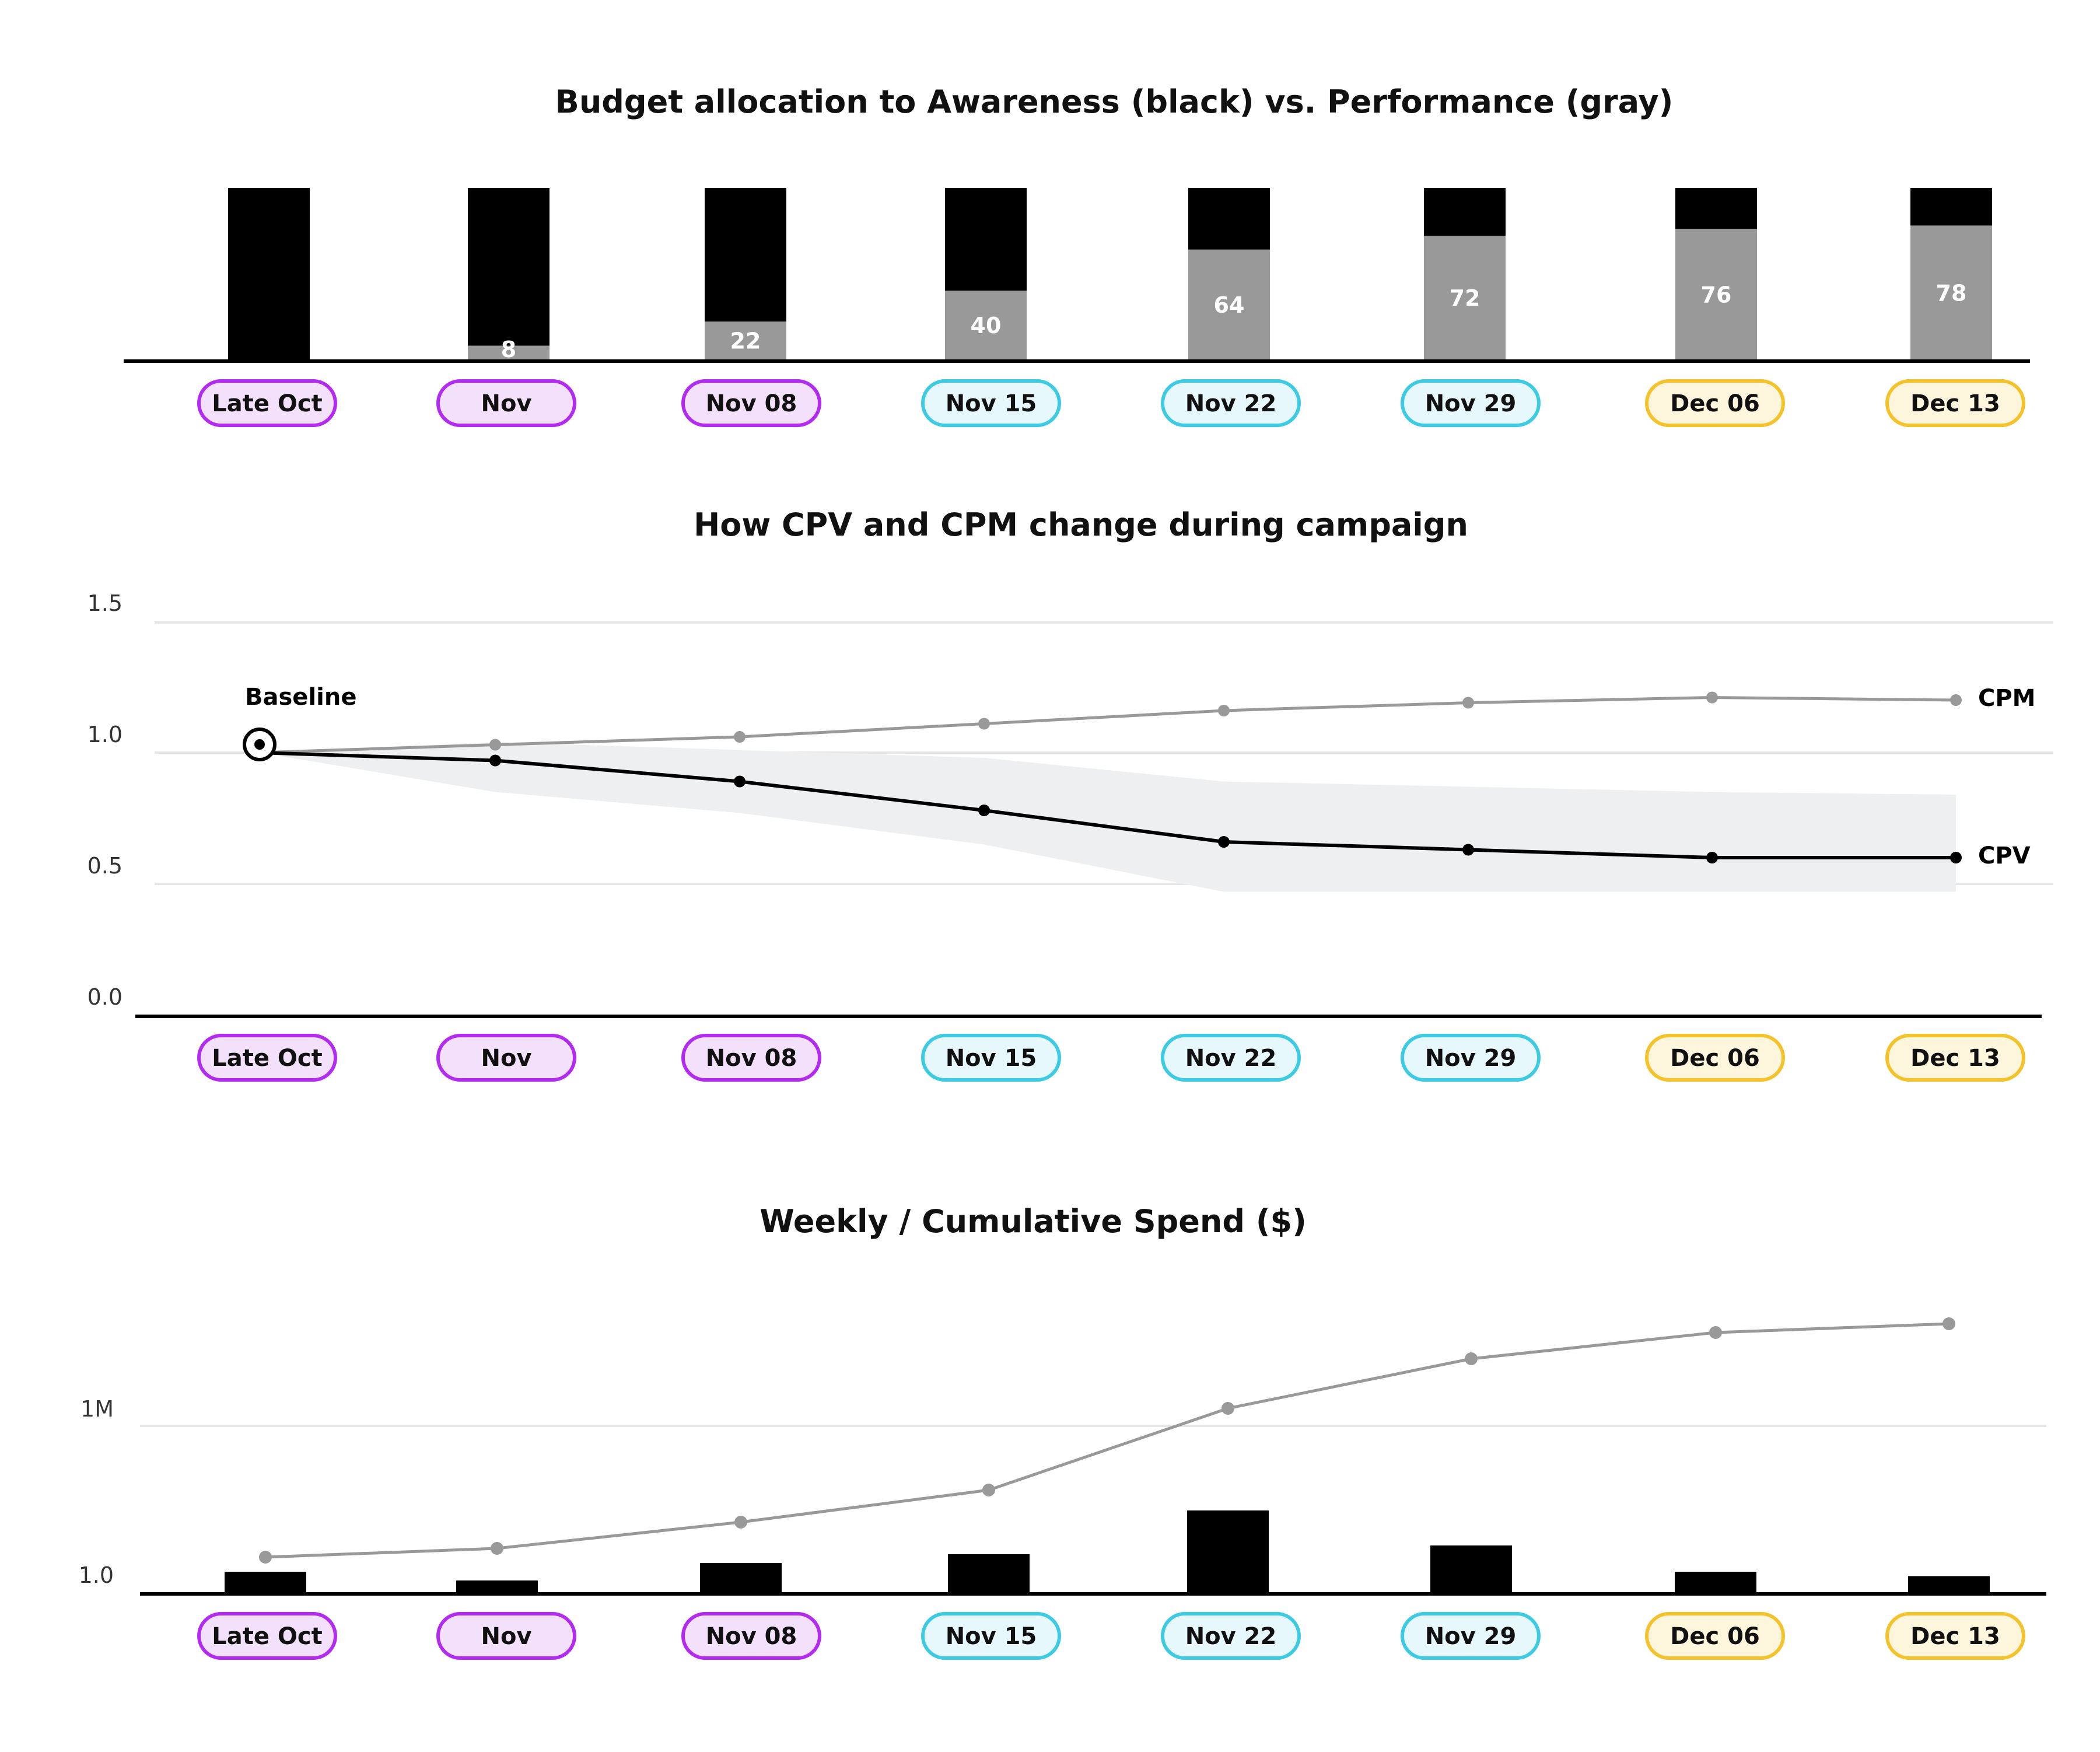  Describe the element at coordinates (745, 341) in the screenshot. I see `performance-value-label: 22` at that location.